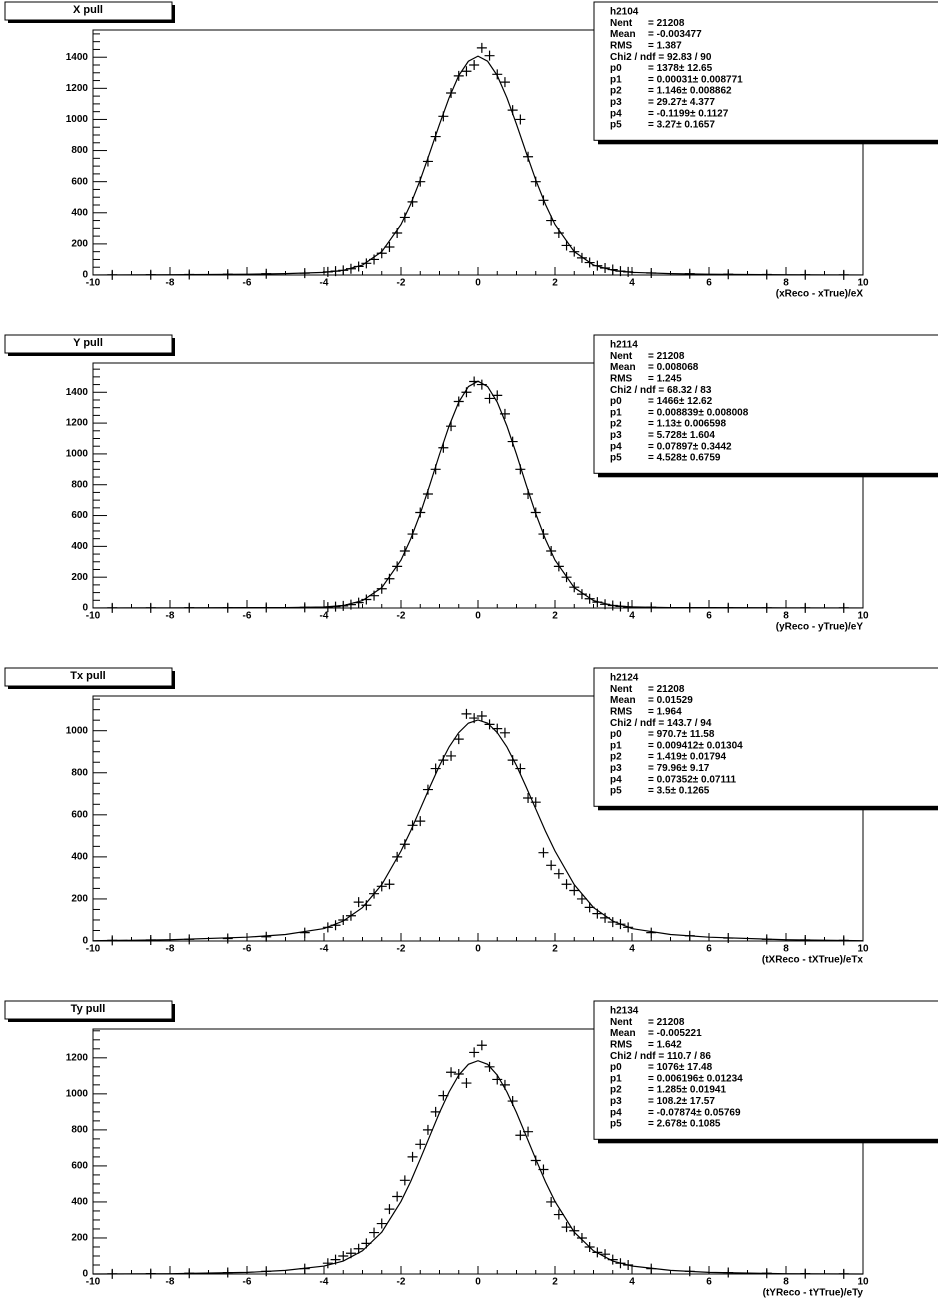 The width and height of the screenshot is (938, 1303). I want to click on stats-value: = 1.13± 0.006598, so click(687, 424).